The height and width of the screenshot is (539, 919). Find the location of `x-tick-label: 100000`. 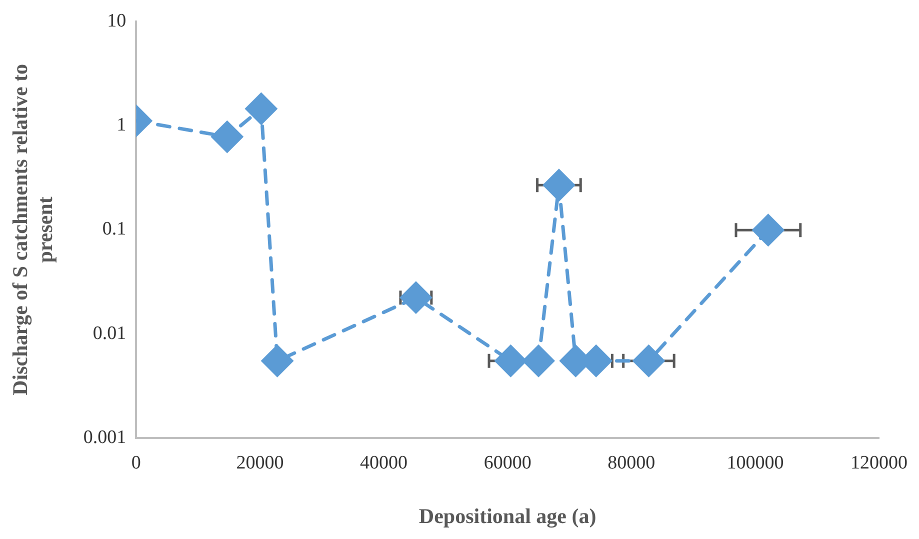

x-tick-label: 100000 is located at coordinates (755, 463).